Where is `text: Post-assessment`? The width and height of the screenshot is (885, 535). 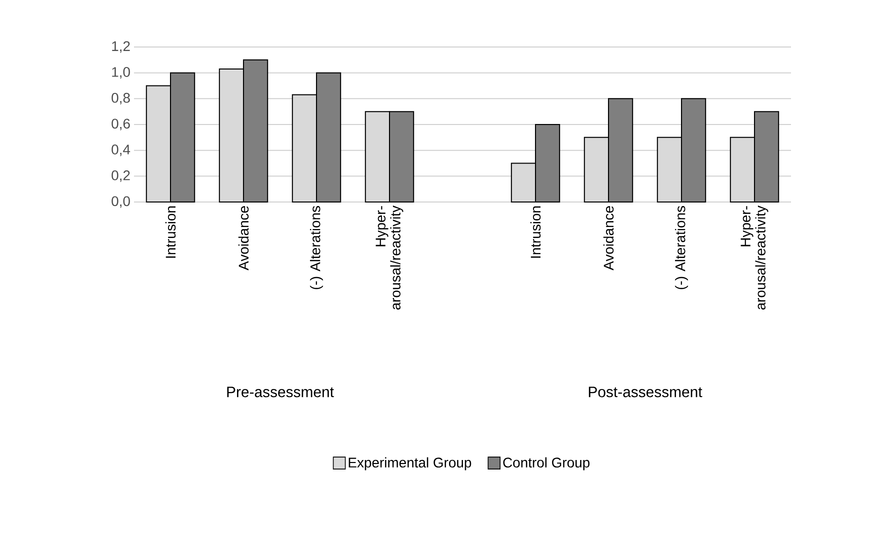
text: Post-assessment is located at coordinates (645, 392).